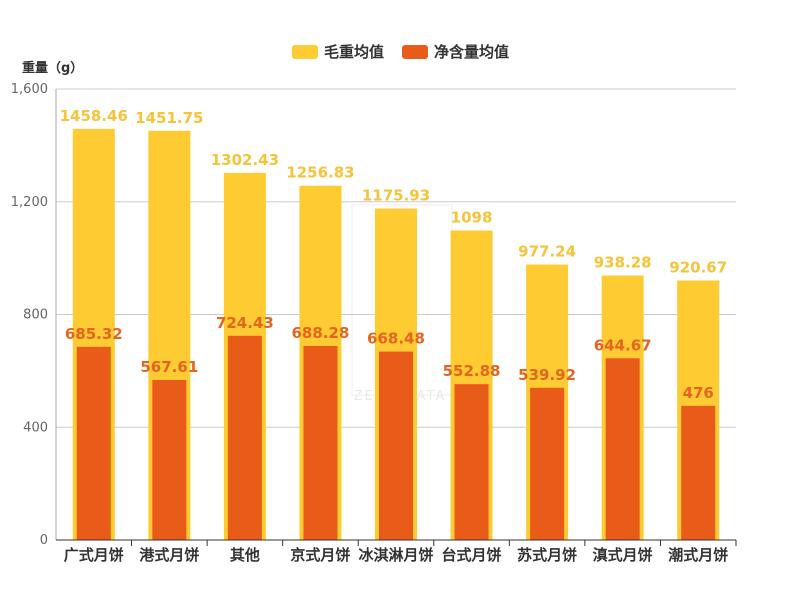 This screenshot has height=604, width=800. I want to click on value-label-net: 724.43, so click(245, 323).